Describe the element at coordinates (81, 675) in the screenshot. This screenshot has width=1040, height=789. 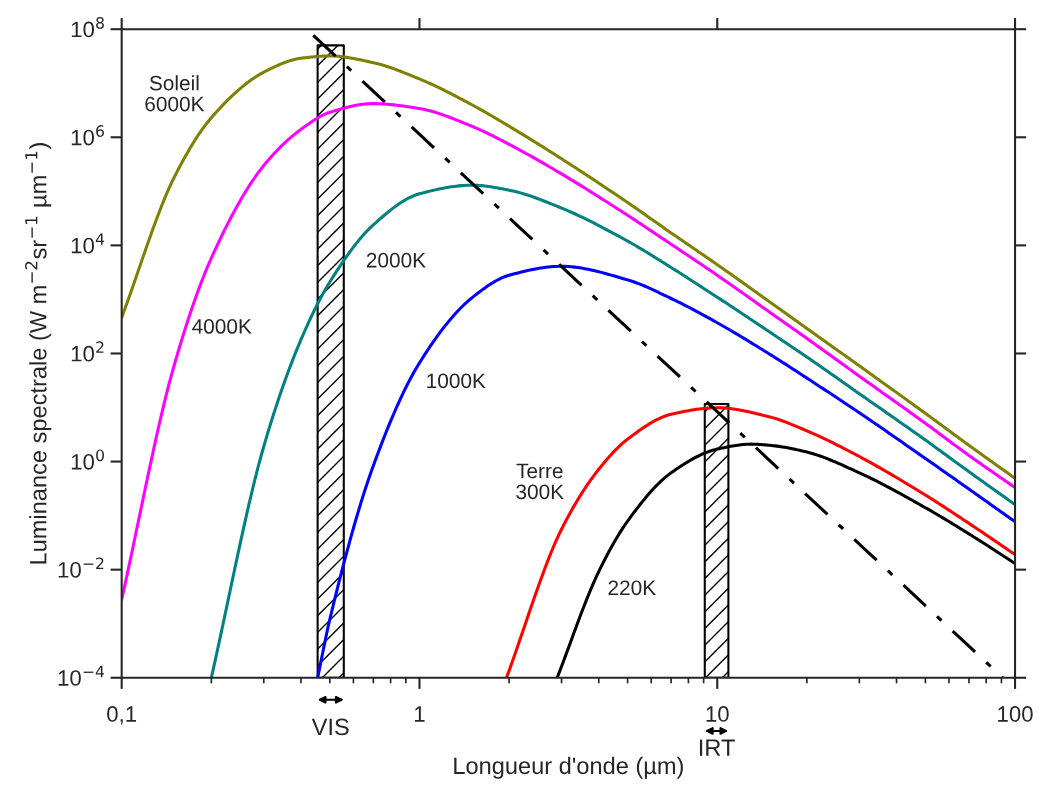
I see `y-tick-label: 10$^{−4}$` at that location.